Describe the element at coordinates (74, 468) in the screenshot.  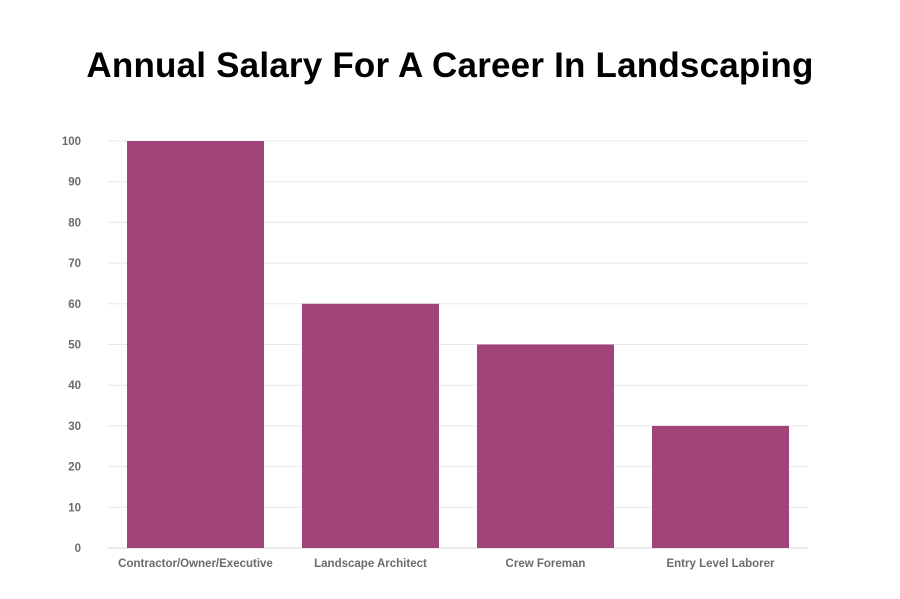
I see `y-tick-label: 20` at that location.